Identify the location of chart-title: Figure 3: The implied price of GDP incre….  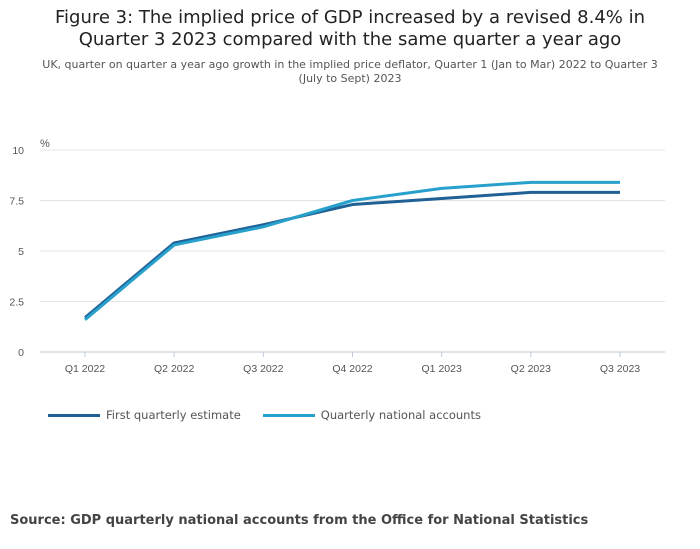
(350, 28).